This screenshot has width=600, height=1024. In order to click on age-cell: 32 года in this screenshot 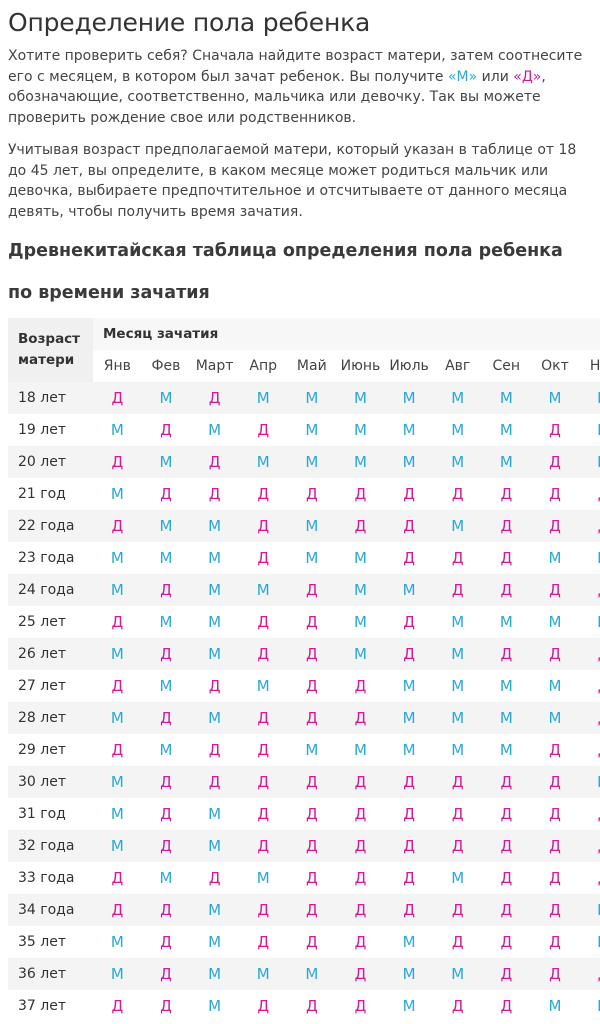, I will do `click(50, 846)`.